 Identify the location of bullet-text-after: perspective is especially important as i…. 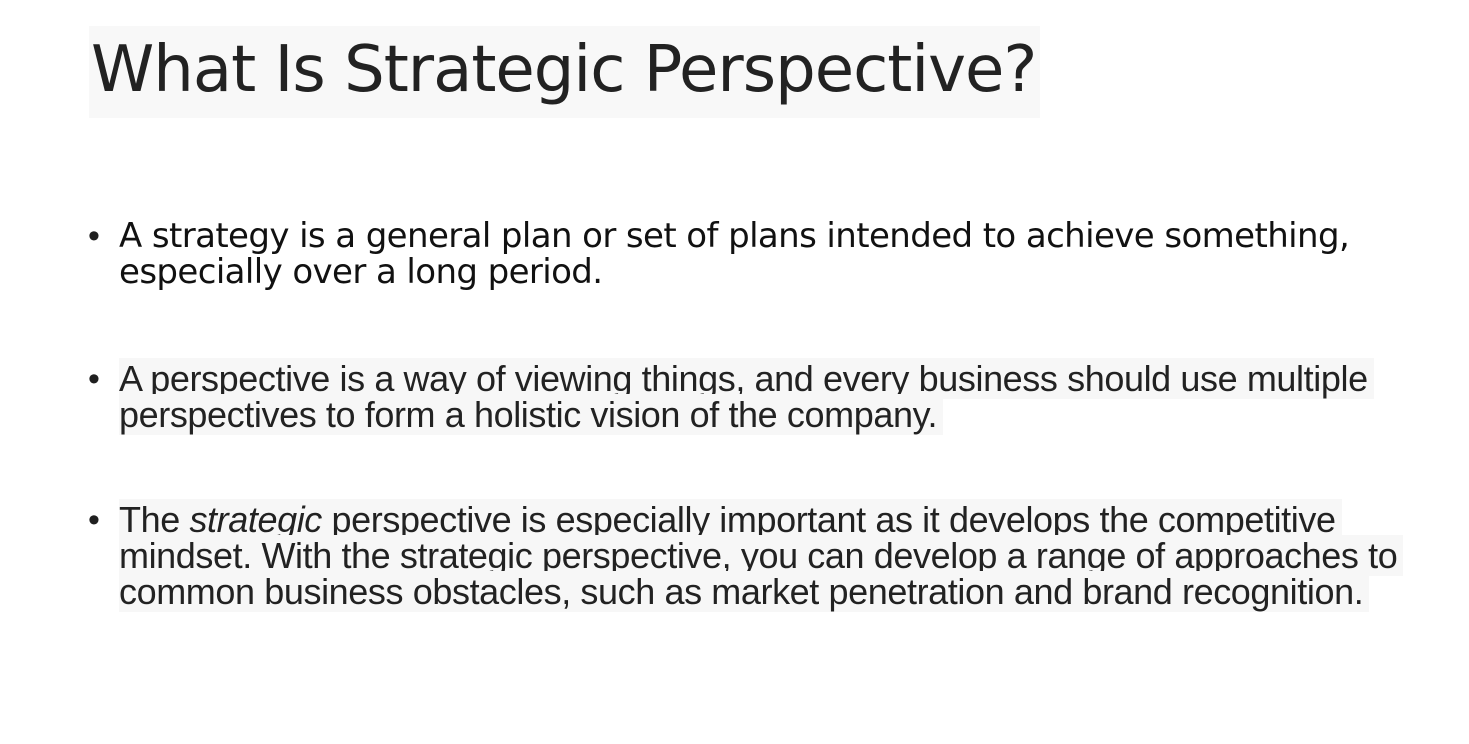
(758, 555).